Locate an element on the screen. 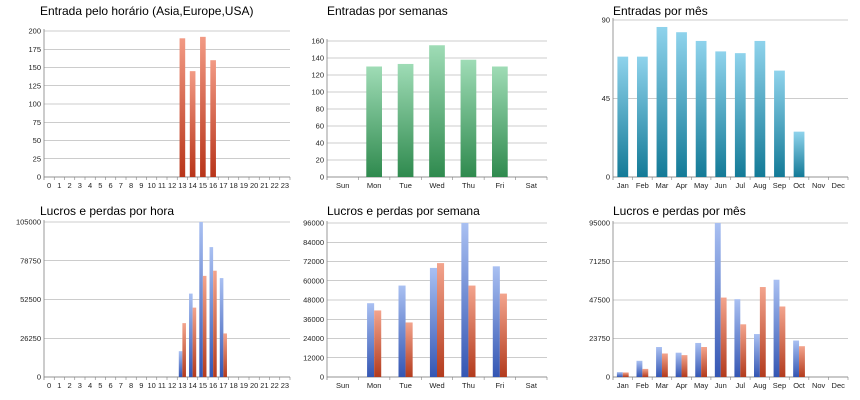 Image resolution: width=860 pixels, height=400 pixels. bar-blue-Feb is located at coordinates (639, 368).